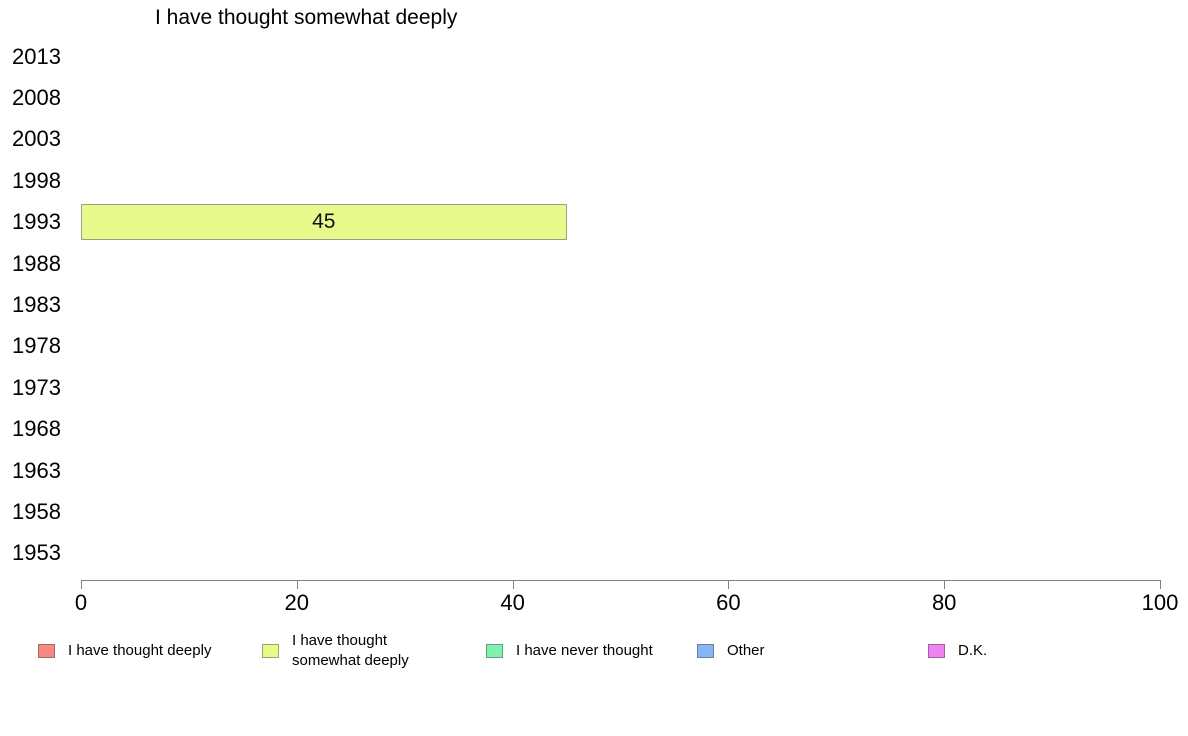 The image size is (1188, 736). Describe the element at coordinates (36, 304) in the screenshot. I see `y-axis-label: 1983` at that location.